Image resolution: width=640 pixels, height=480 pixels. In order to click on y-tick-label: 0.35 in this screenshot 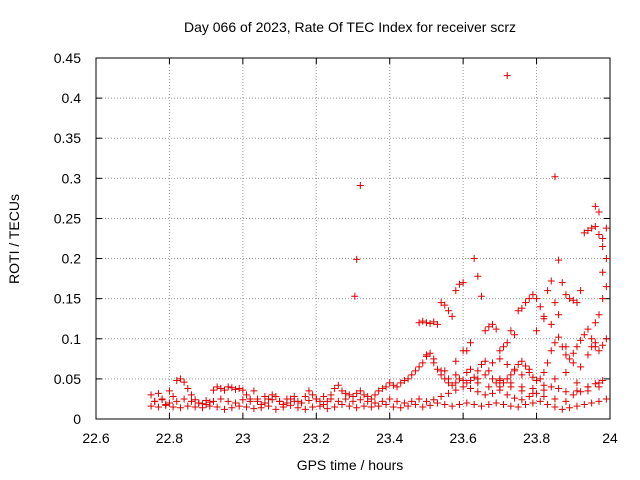, I will do `click(67, 138)`.